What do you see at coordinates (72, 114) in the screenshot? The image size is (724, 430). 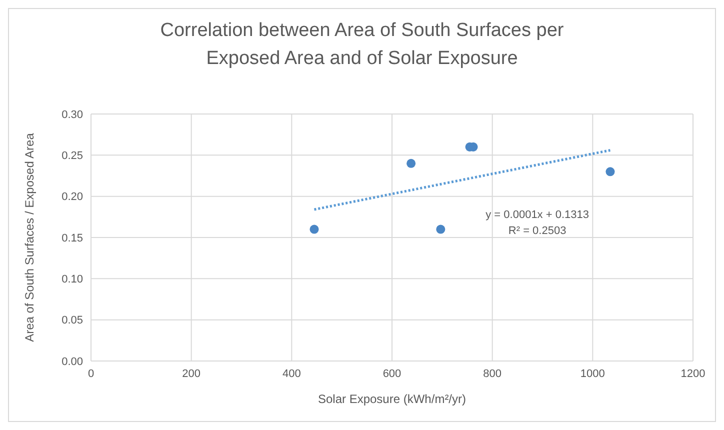 I see `y-tick-label: 0.30` at bounding box center [72, 114].